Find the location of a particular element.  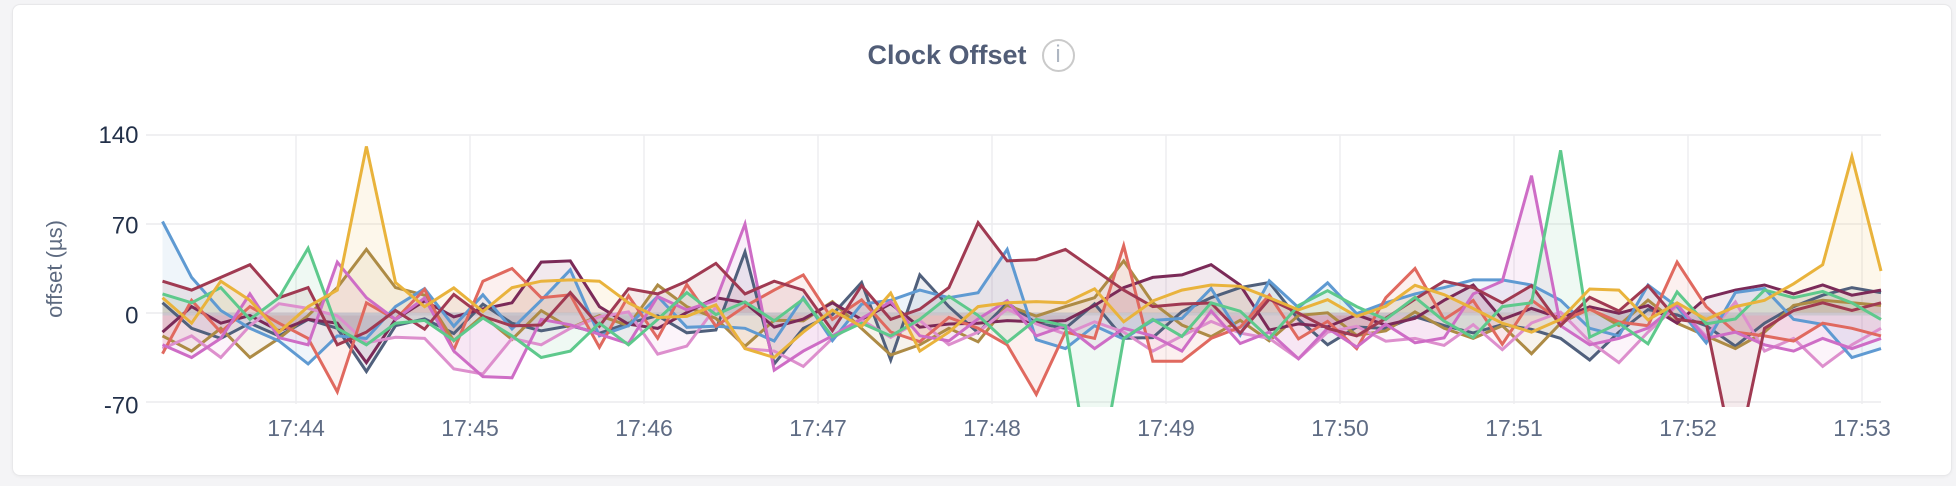

svg-text: 17:46 is located at coordinates (644, 428).